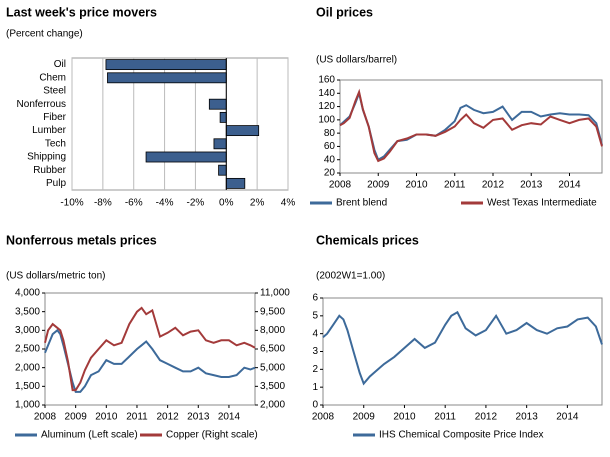 The height and width of the screenshot is (457, 610). I want to click on y2-tick-label: 11,000, so click(275, 293).